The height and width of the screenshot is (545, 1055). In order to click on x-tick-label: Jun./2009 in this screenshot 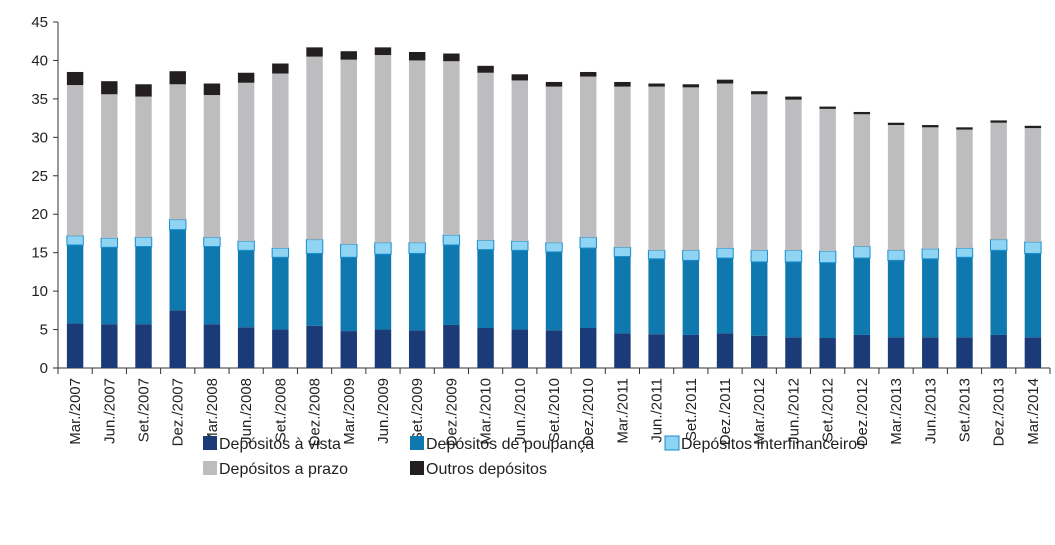, I will do `click(383, 411)`.